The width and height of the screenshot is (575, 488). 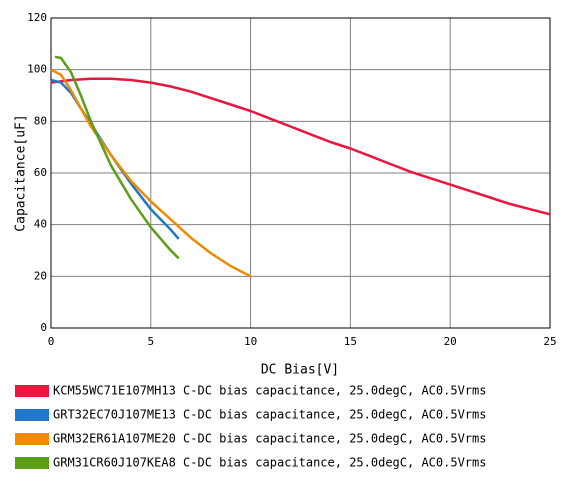 What do you see at coordinates (117, 157) in the screenshot?
I see `series-line` at bounding box center [117, 157].